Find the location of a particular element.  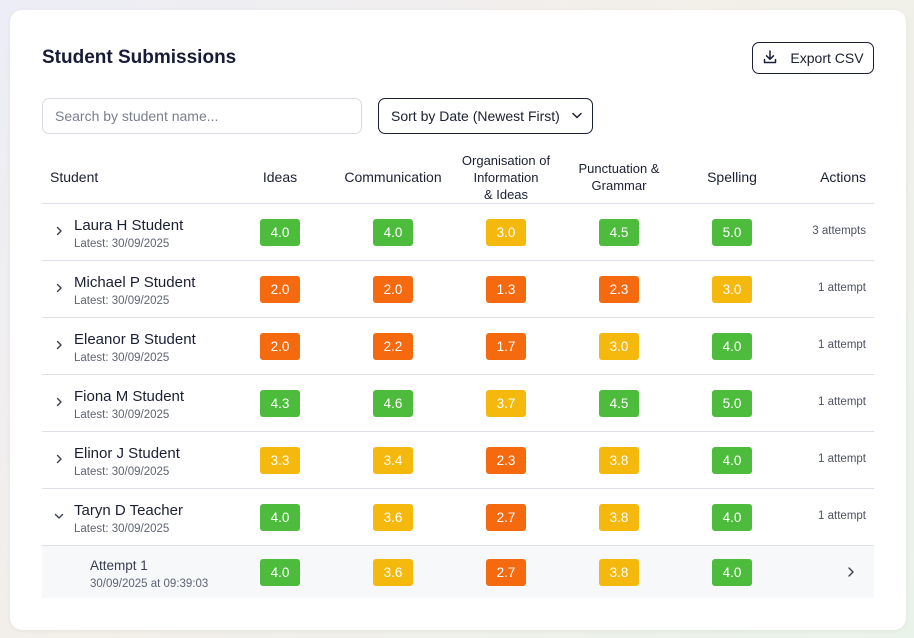

column-spelling: Spelling is located at coordinates (732, 176).